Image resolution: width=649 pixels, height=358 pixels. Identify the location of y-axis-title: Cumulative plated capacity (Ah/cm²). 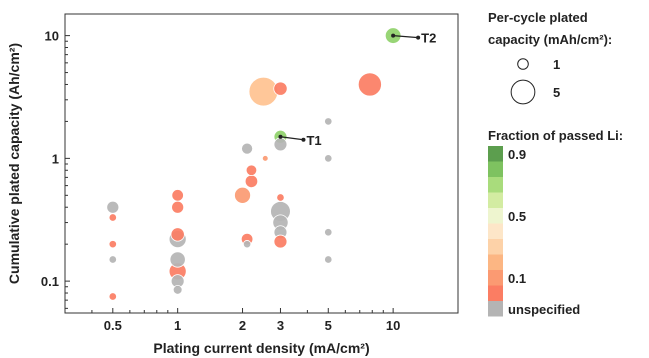
(14, 163).